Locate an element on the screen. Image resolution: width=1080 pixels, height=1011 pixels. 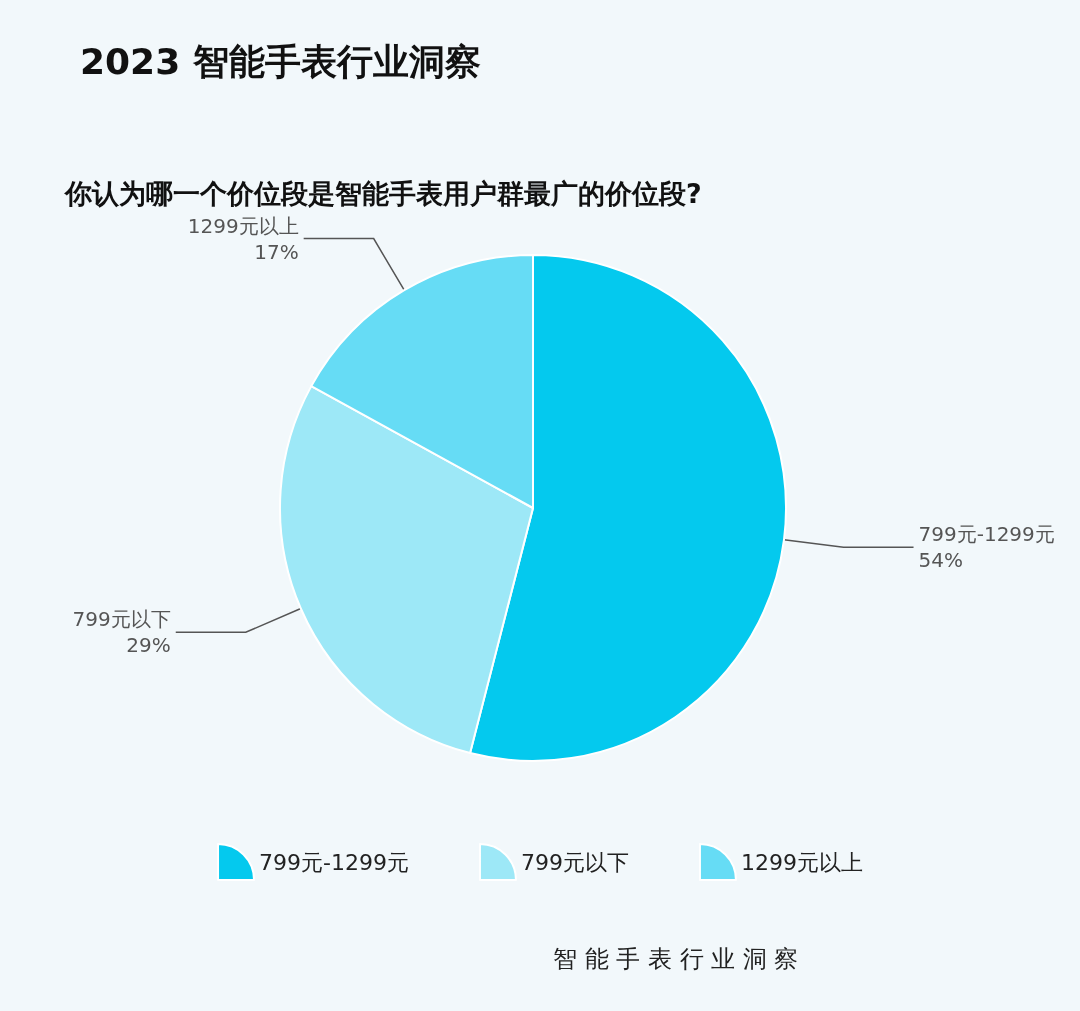
legend-label: 1299元以上 is located at coordinates (801, 862).